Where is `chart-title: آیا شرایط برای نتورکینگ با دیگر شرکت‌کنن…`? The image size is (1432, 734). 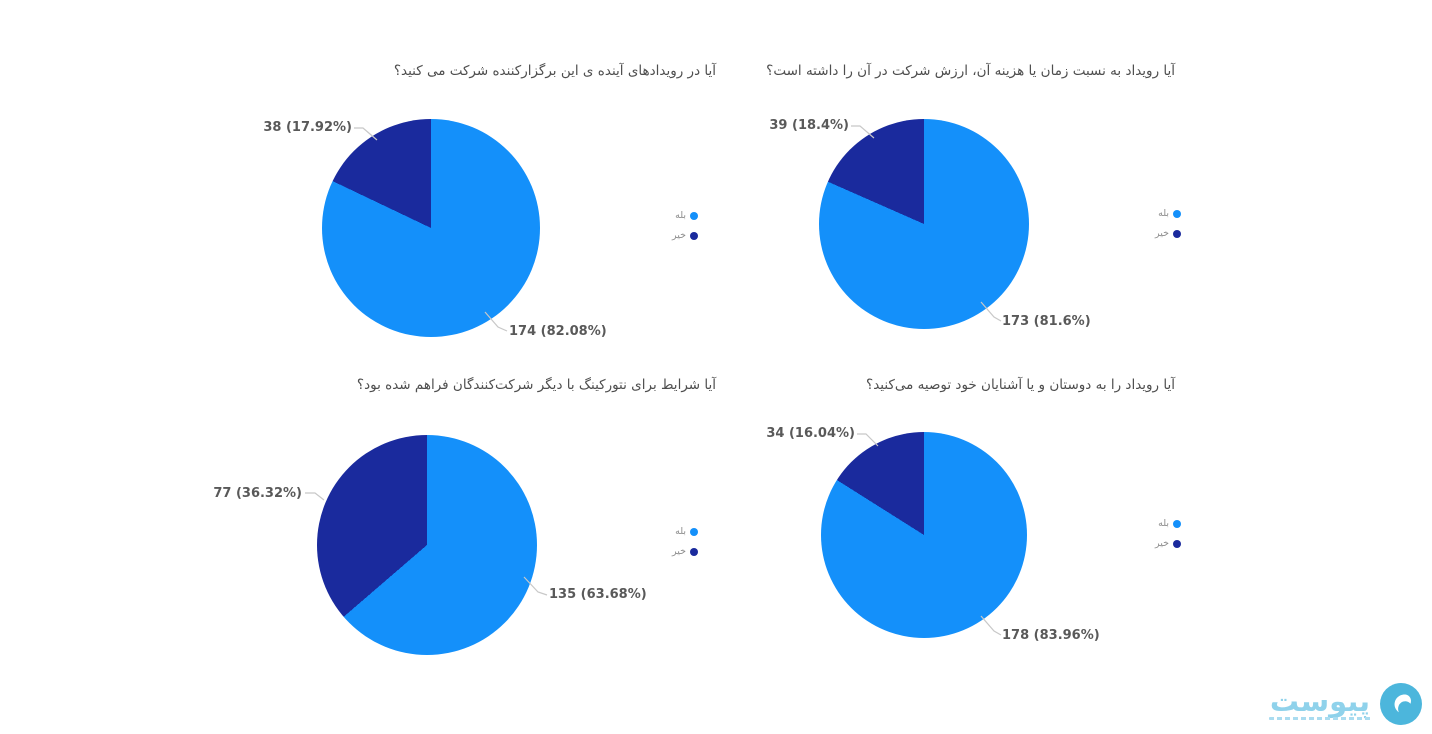 chart-title: آیا شرایط برای نتورکینگ با دیگر شرکت‌کنن… is located at coordinates (536, 385).